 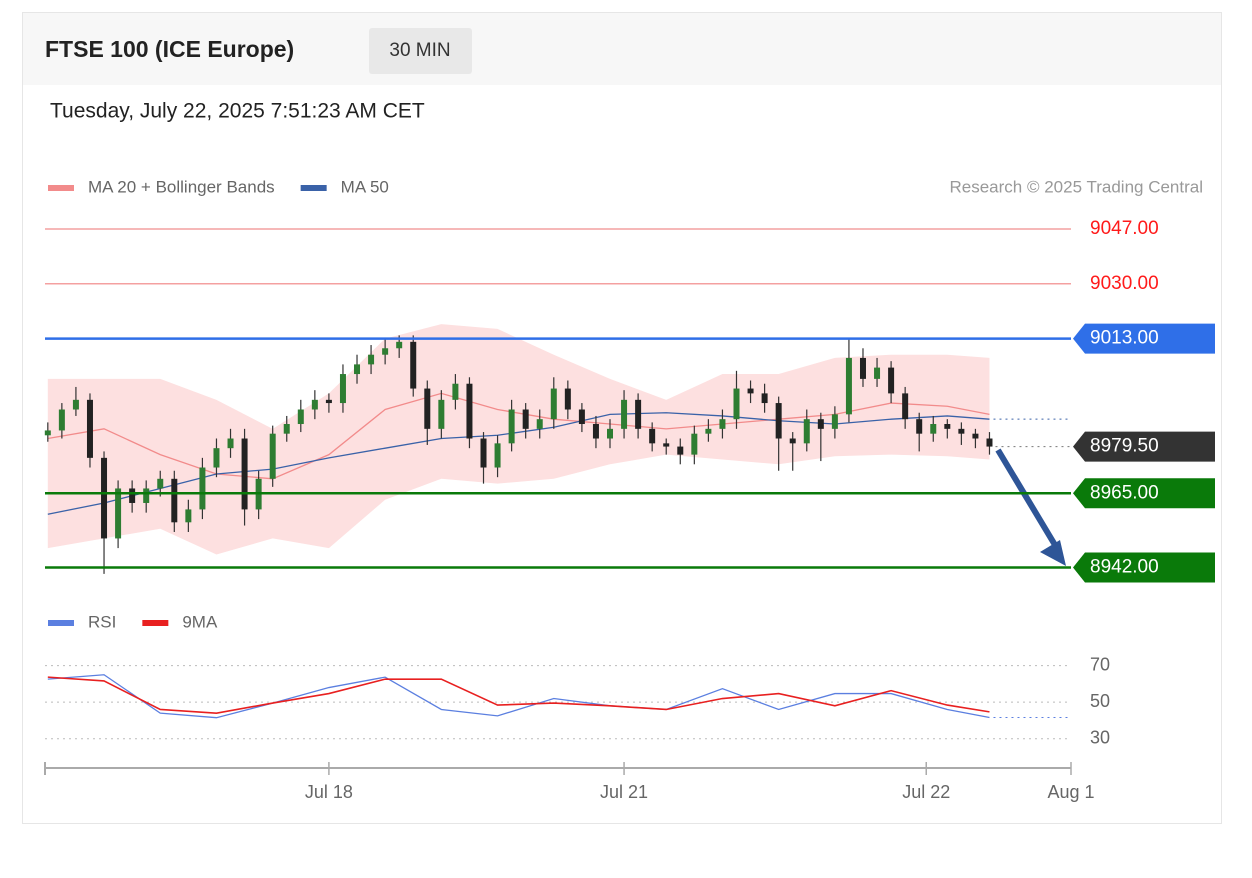 What do you see at coordinates (1124, 566) in the screenshot?
I see `level-label: 8942.00` at bounding box center [1124, 566].